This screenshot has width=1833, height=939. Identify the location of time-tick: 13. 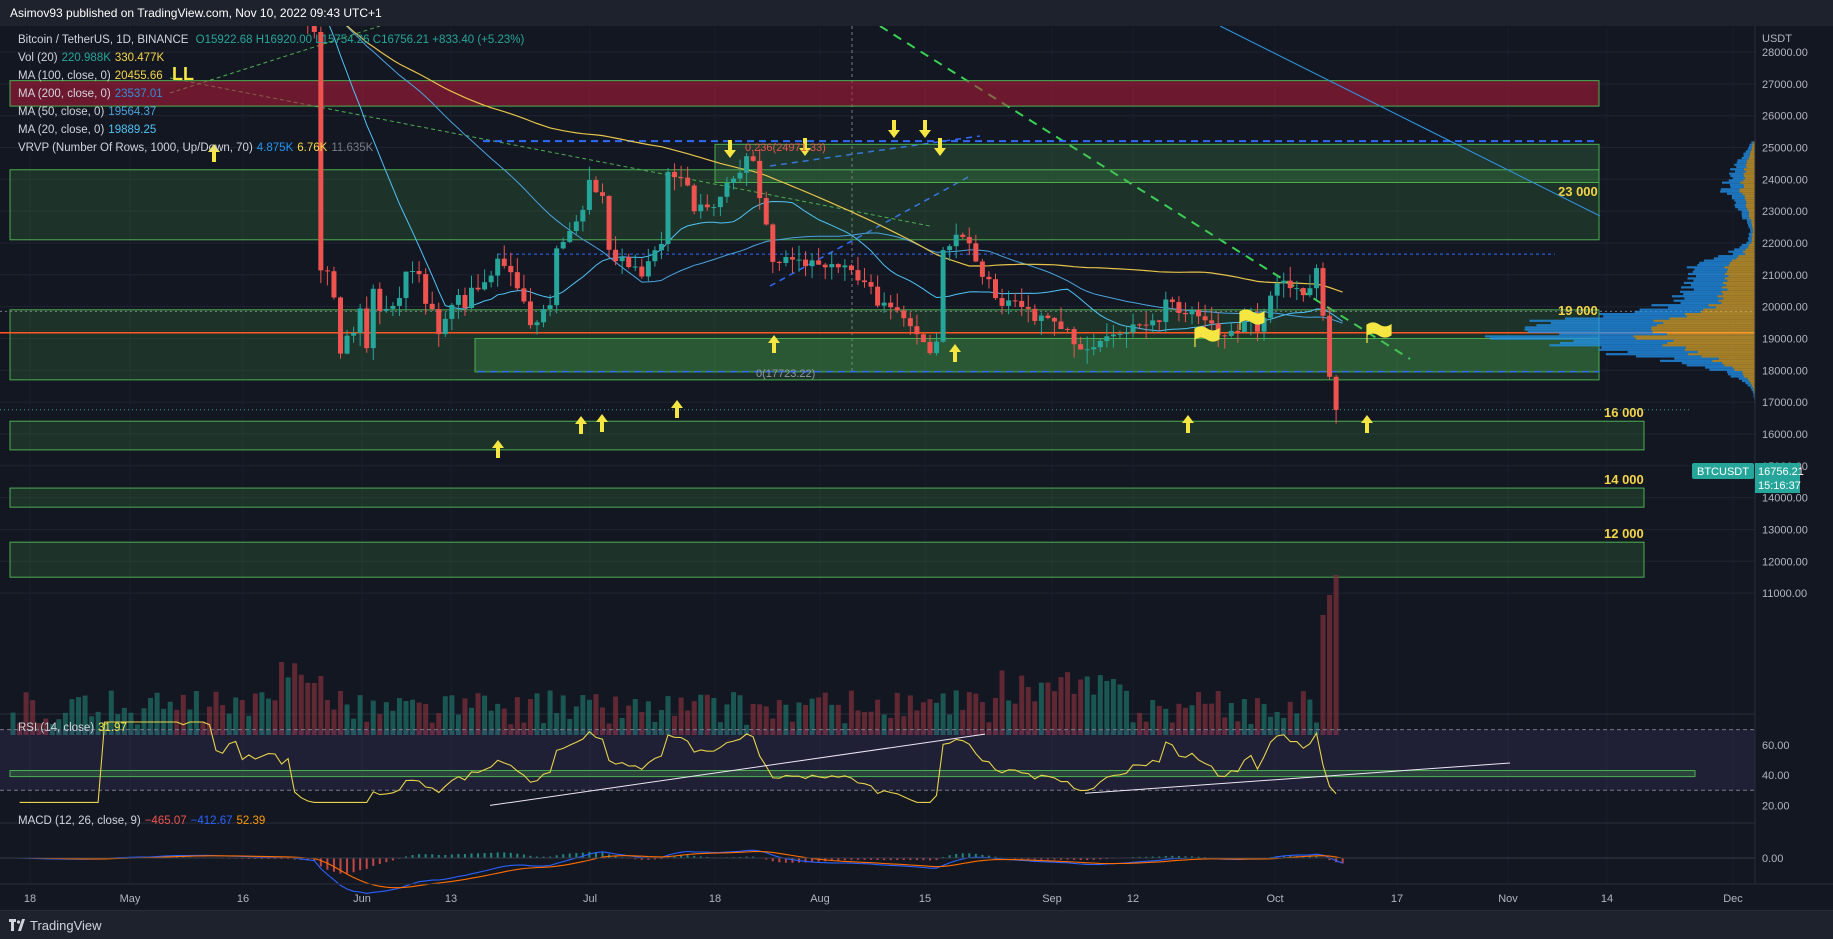
(451, 899).